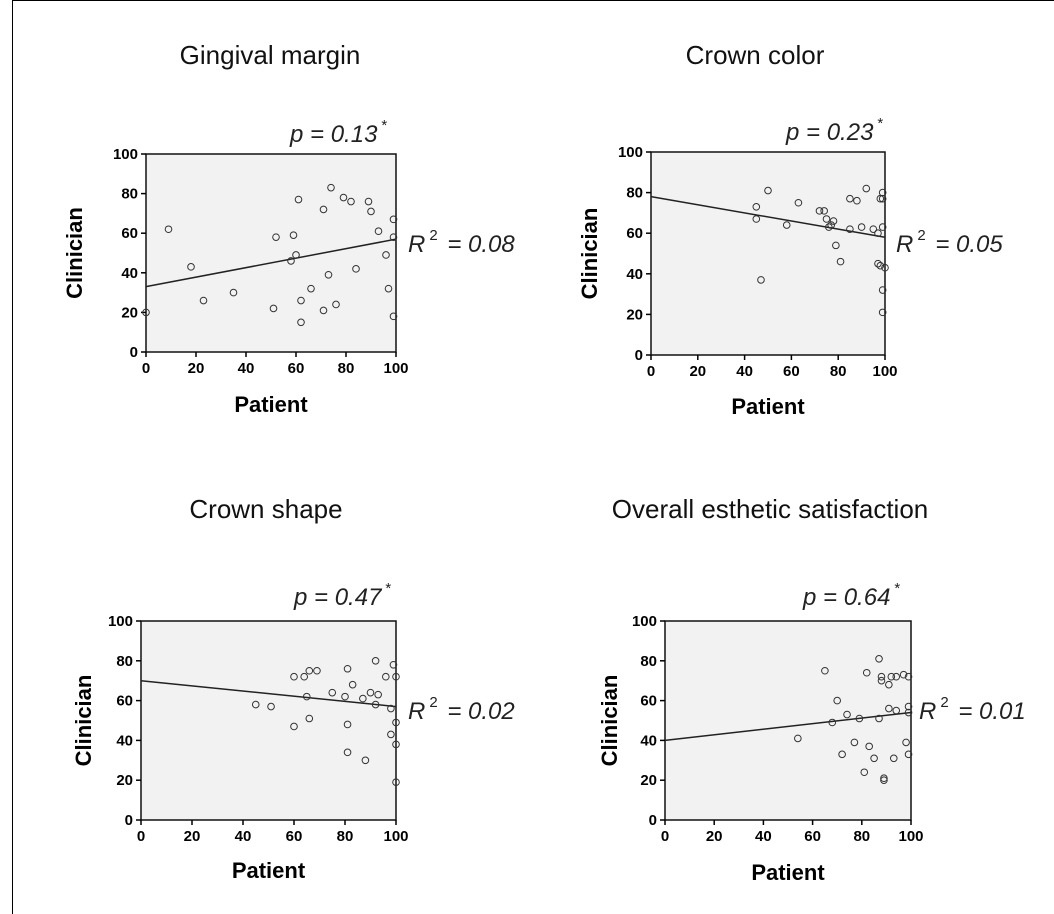 The height and width of the screenshot is (914, 1054). Describe the element at coordinates (991, 711) in the screenshot. I see `r-squared-value: = 0.01` at that location.